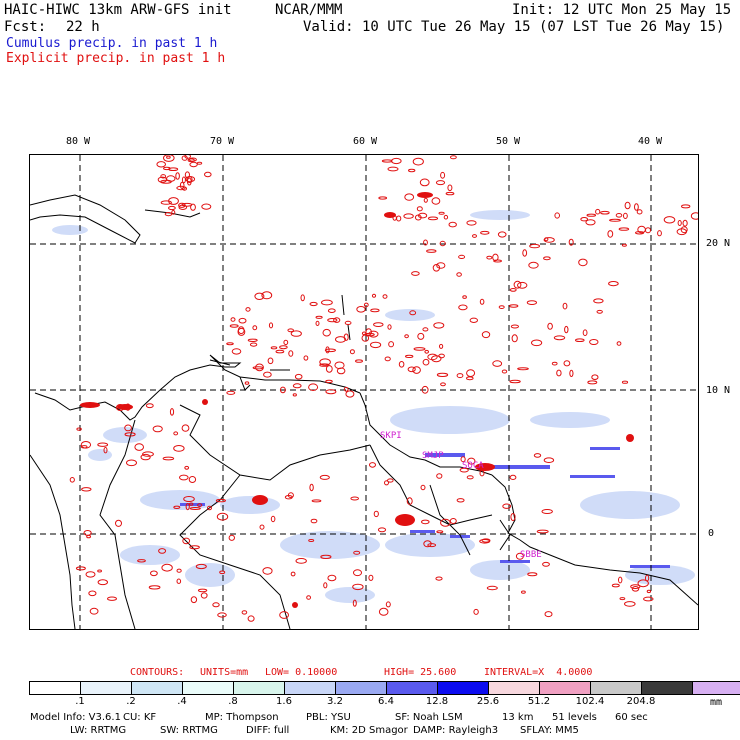 This screenshot has height=740, width=740. What do you see at coordinates (55, 688) in the screenshot?
I see `legend-swatch` at bounding box center [55, 688].